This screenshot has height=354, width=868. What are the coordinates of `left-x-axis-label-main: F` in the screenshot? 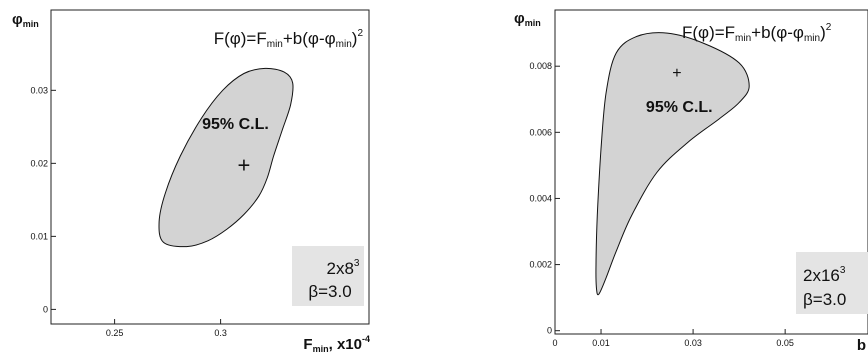 It's located at (307, 344).